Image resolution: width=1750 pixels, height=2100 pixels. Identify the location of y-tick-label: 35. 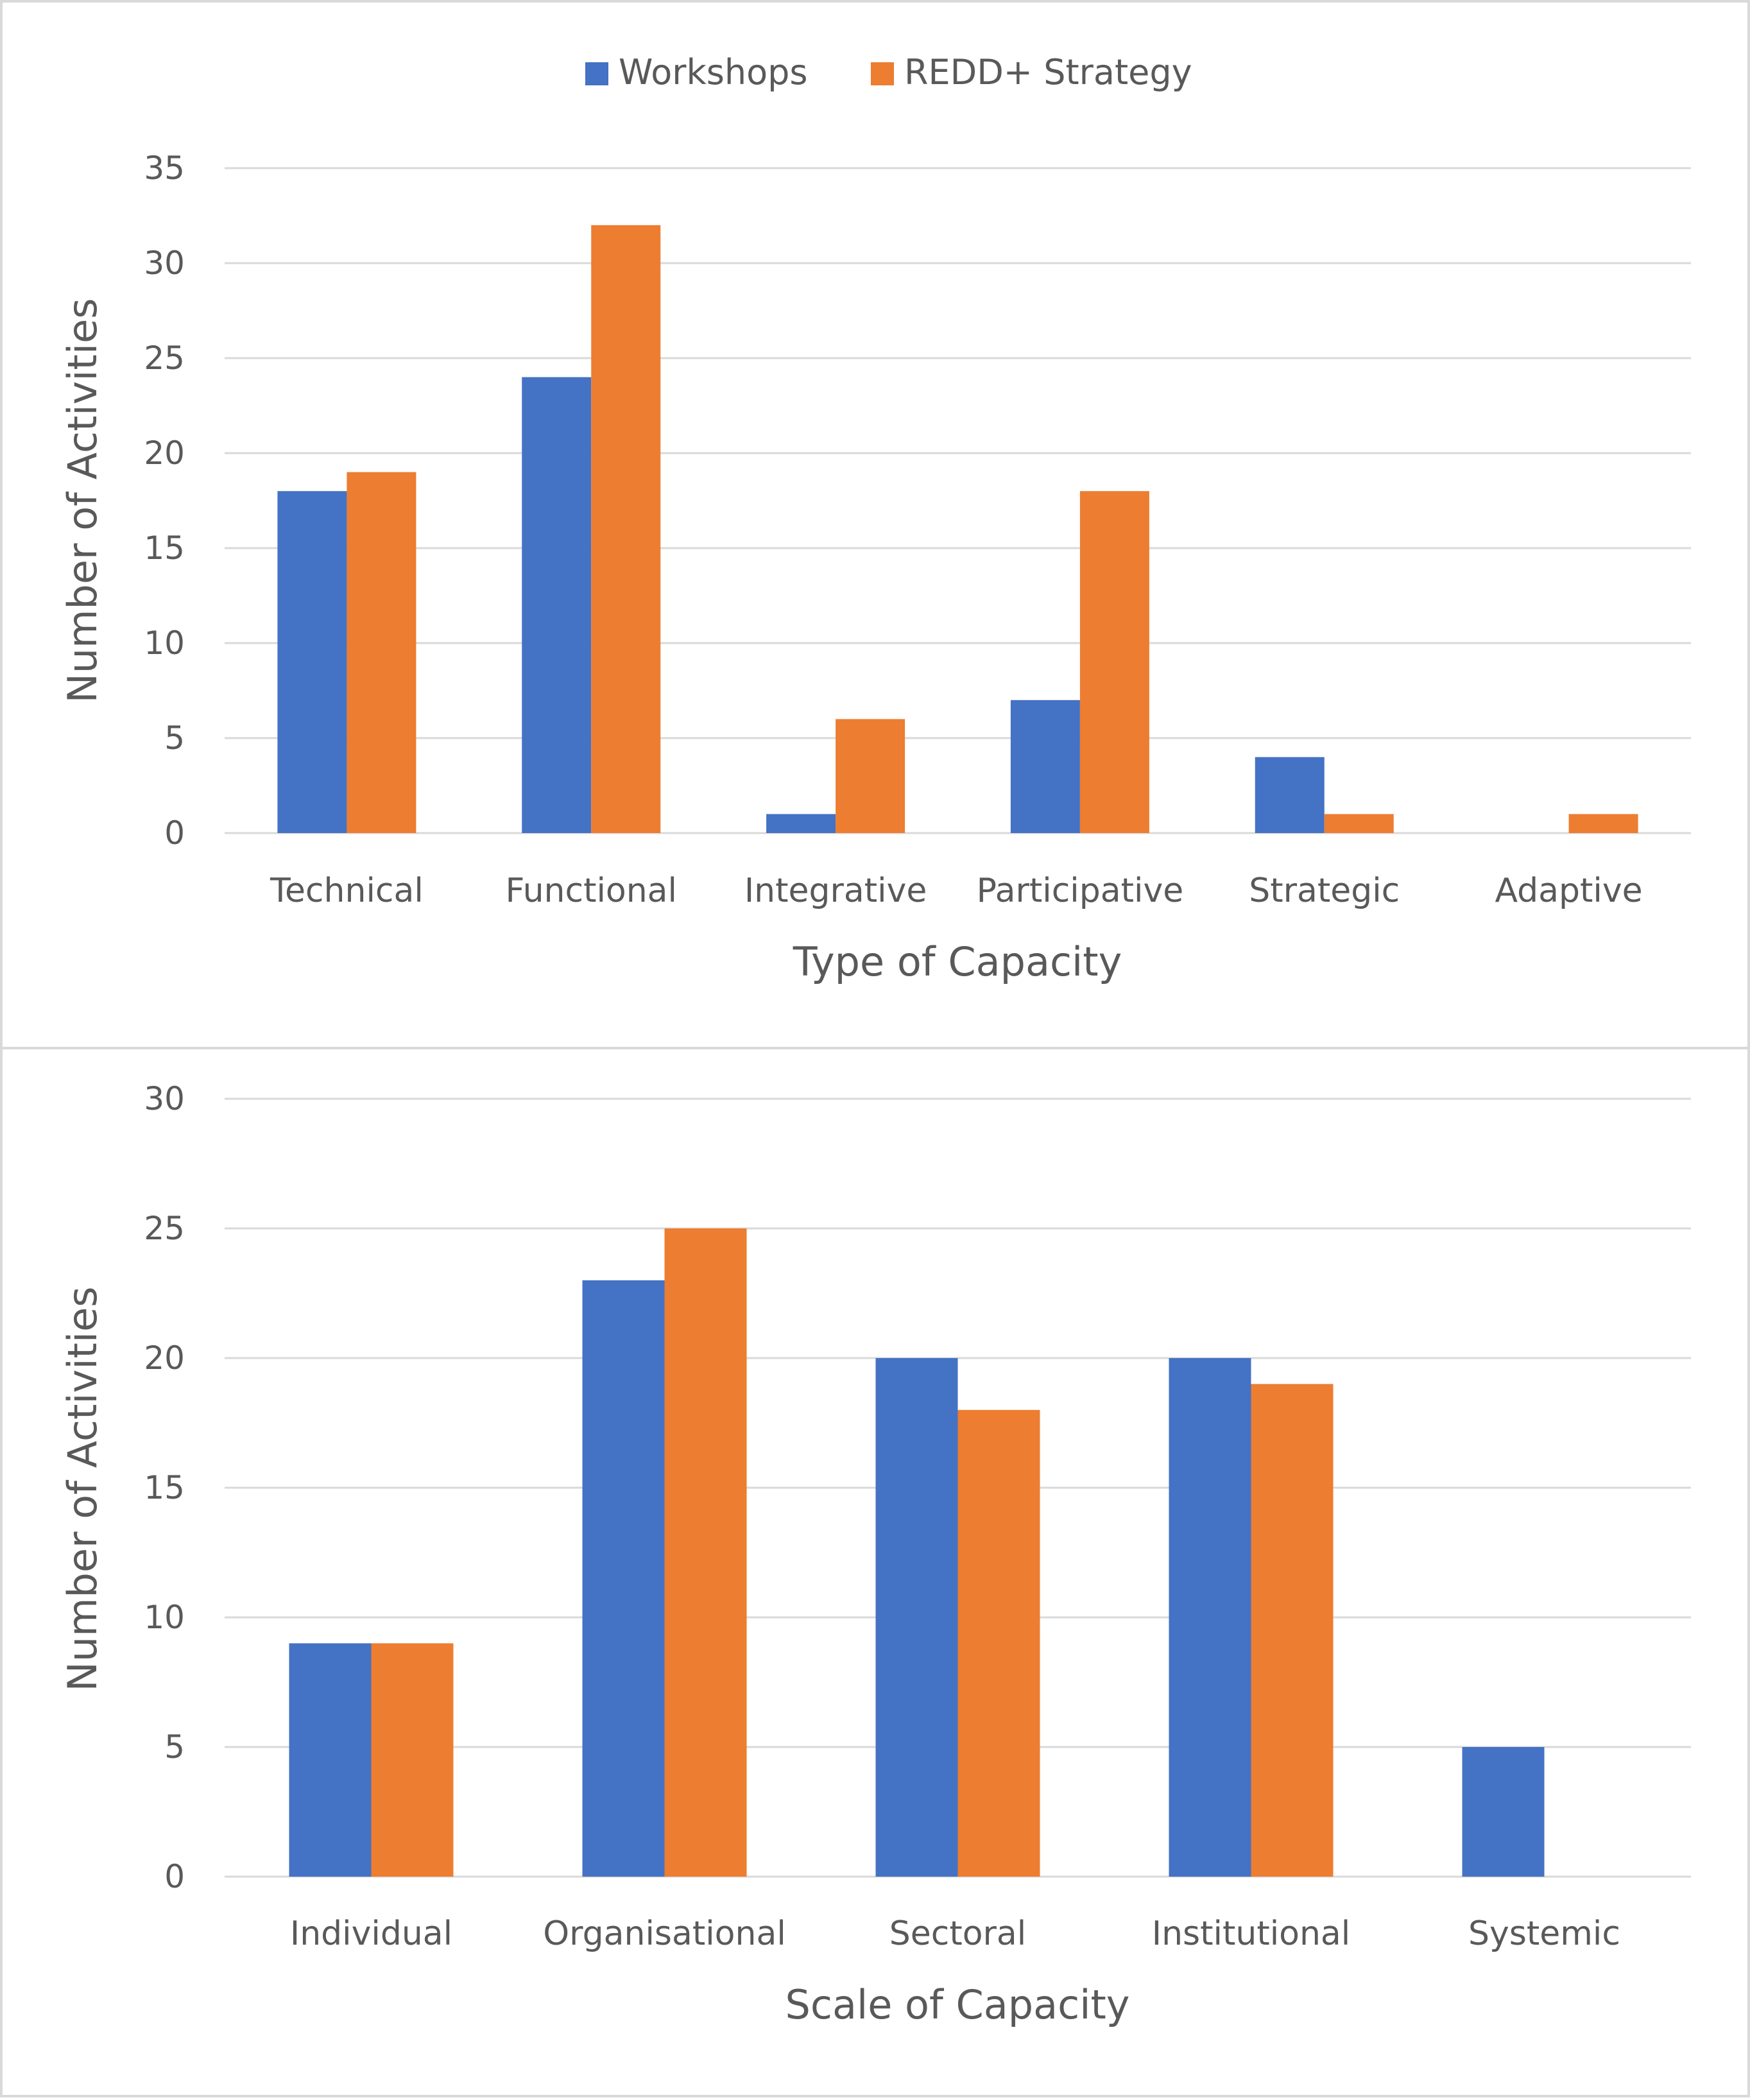
(164, 169).